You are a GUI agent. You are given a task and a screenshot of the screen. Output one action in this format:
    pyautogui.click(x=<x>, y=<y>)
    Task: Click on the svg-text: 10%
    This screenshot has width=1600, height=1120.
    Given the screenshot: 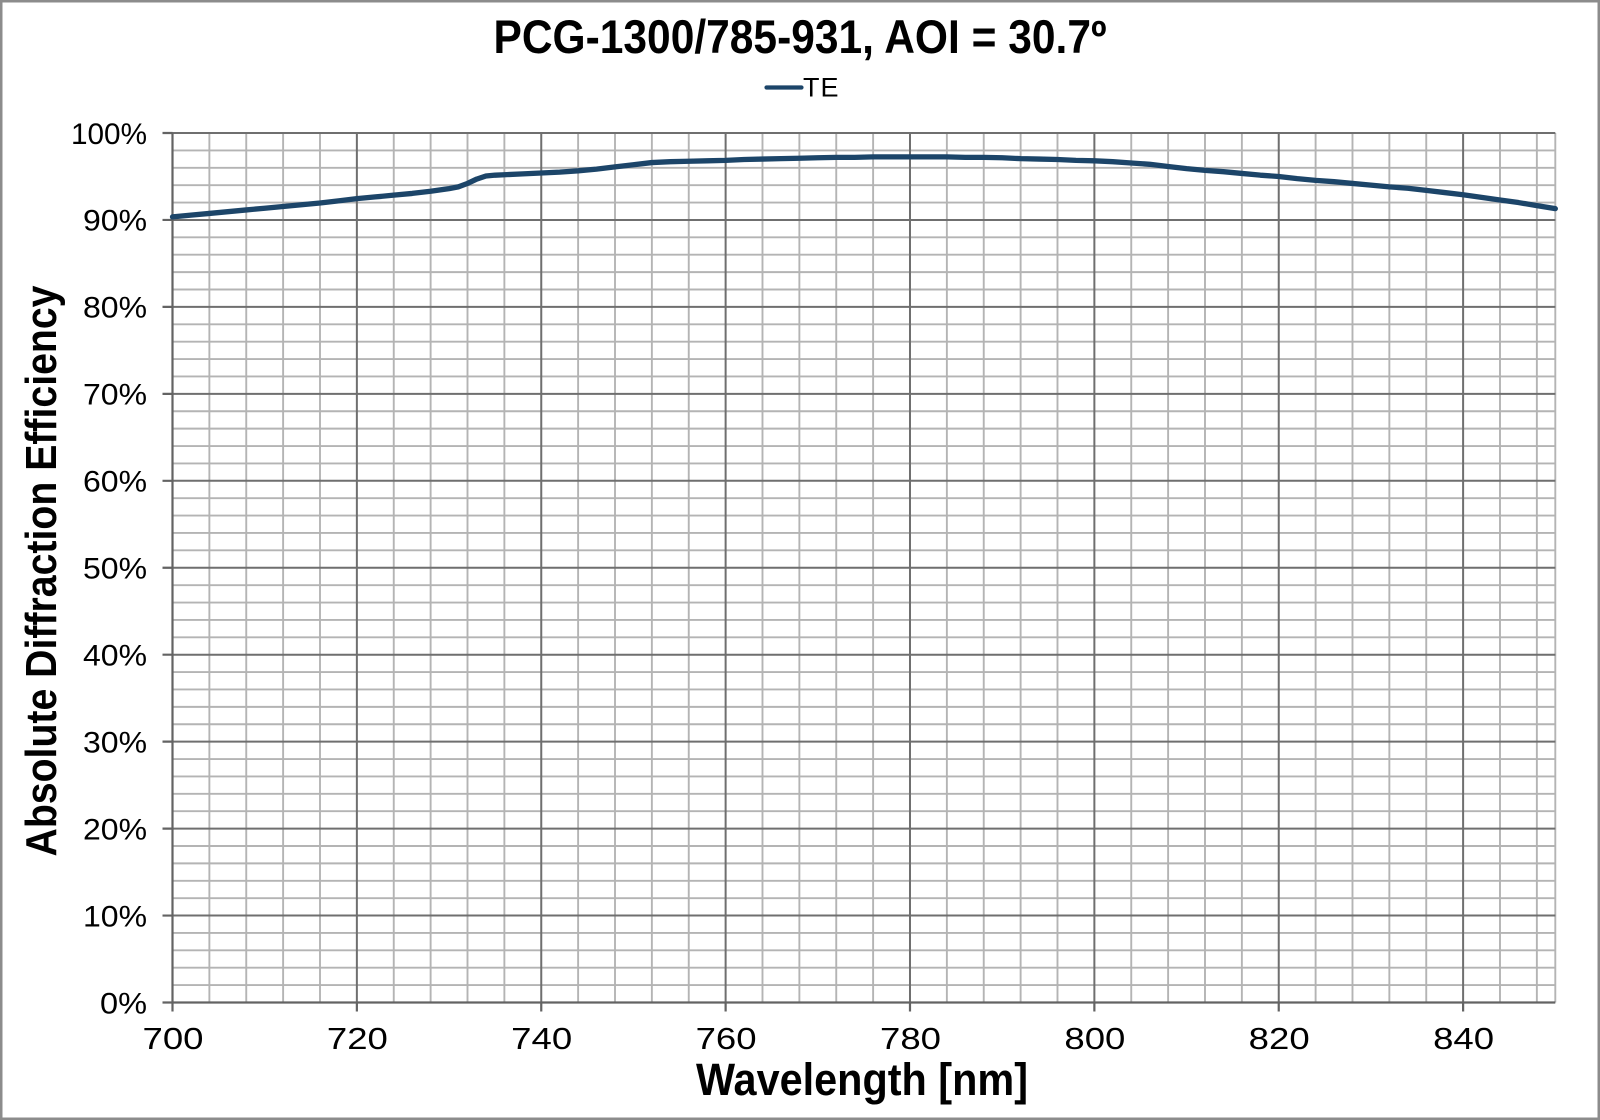 What is the action you would take?
    pyautogui.click(x=115, y=916)
    